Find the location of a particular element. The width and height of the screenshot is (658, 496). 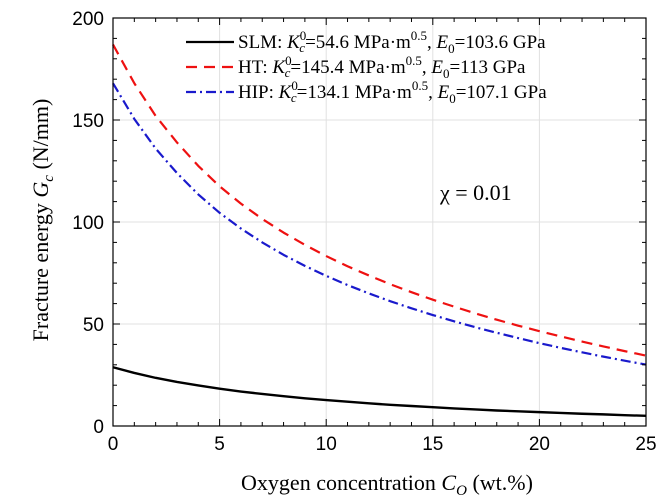

x-tick-label: 5 is located at coordinates (219, 444).